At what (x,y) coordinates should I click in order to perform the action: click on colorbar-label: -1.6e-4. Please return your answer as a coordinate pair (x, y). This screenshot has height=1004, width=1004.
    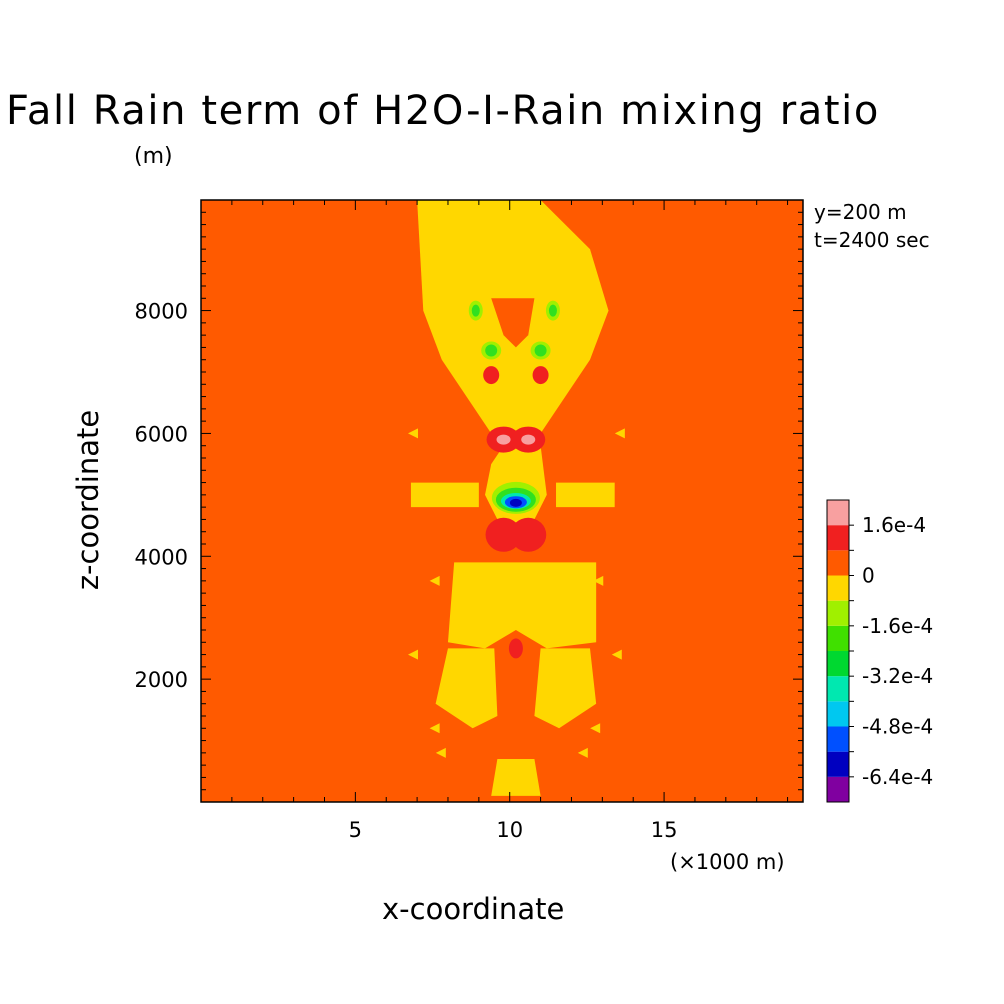
    Looking at the image, I should click on (897, 626).